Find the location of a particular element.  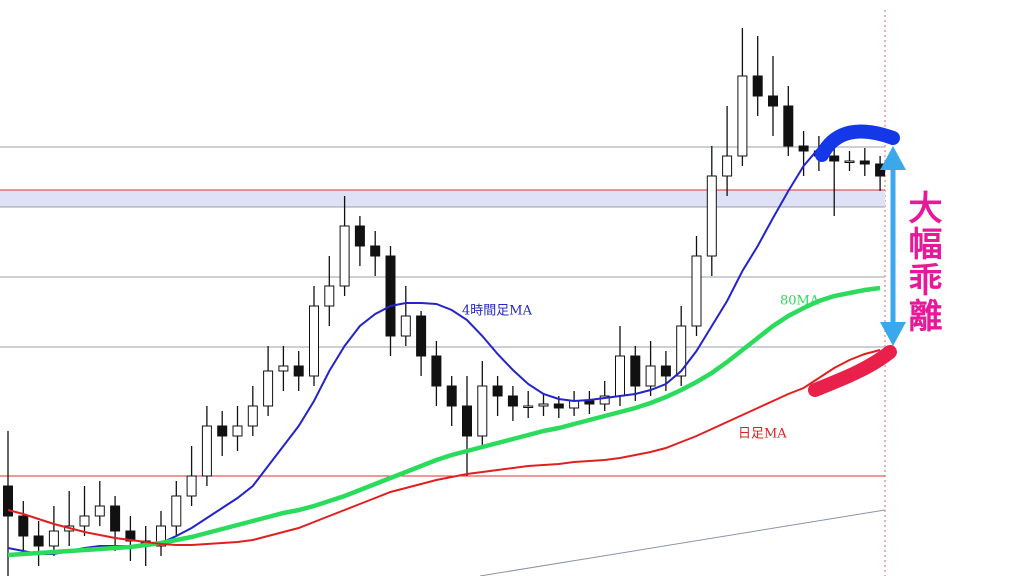

ma-label: 日足MA is located at coordinates (762, 434).